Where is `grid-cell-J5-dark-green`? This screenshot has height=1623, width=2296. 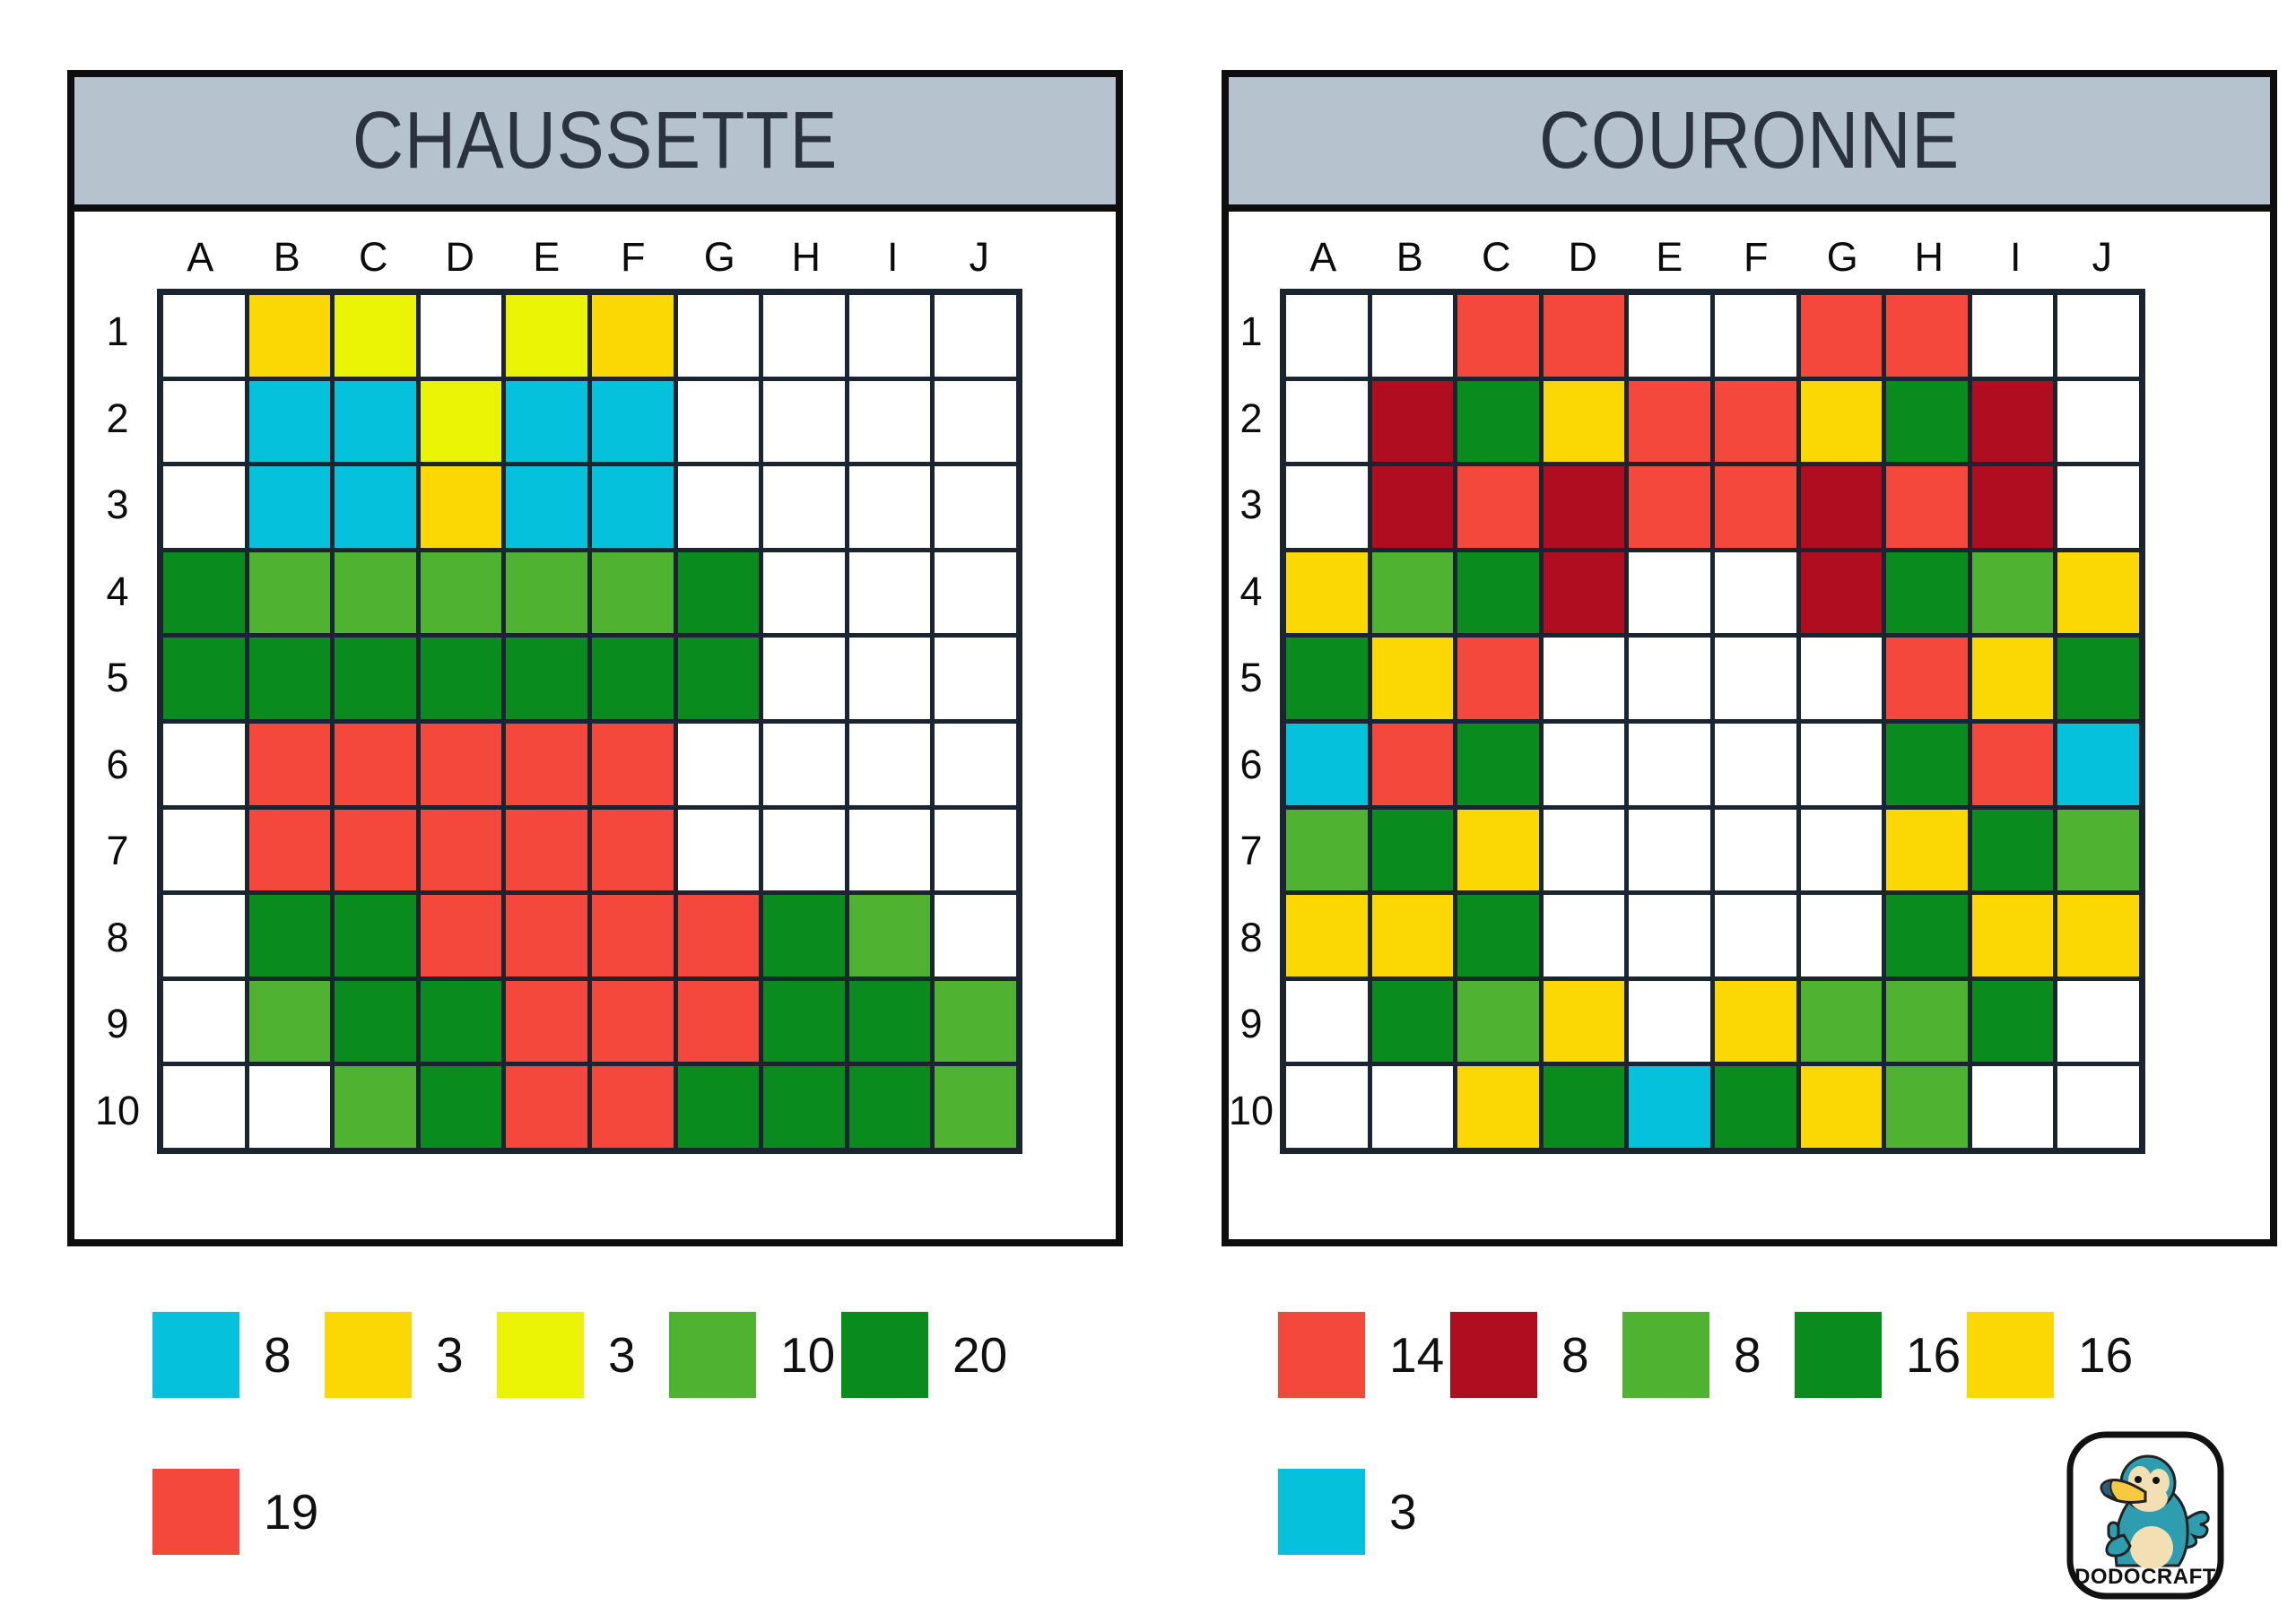
grid-cell-J5-dark-green is located at coordinates (2098, 678).